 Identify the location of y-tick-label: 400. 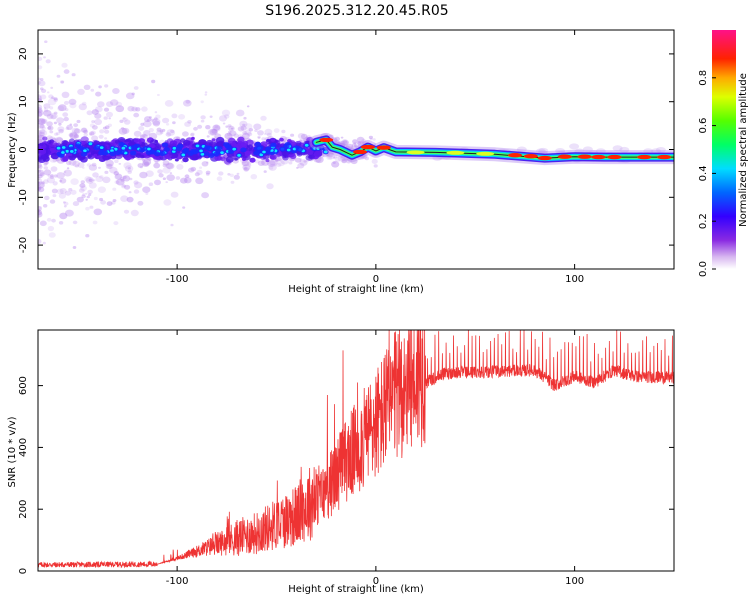
(23, 447).